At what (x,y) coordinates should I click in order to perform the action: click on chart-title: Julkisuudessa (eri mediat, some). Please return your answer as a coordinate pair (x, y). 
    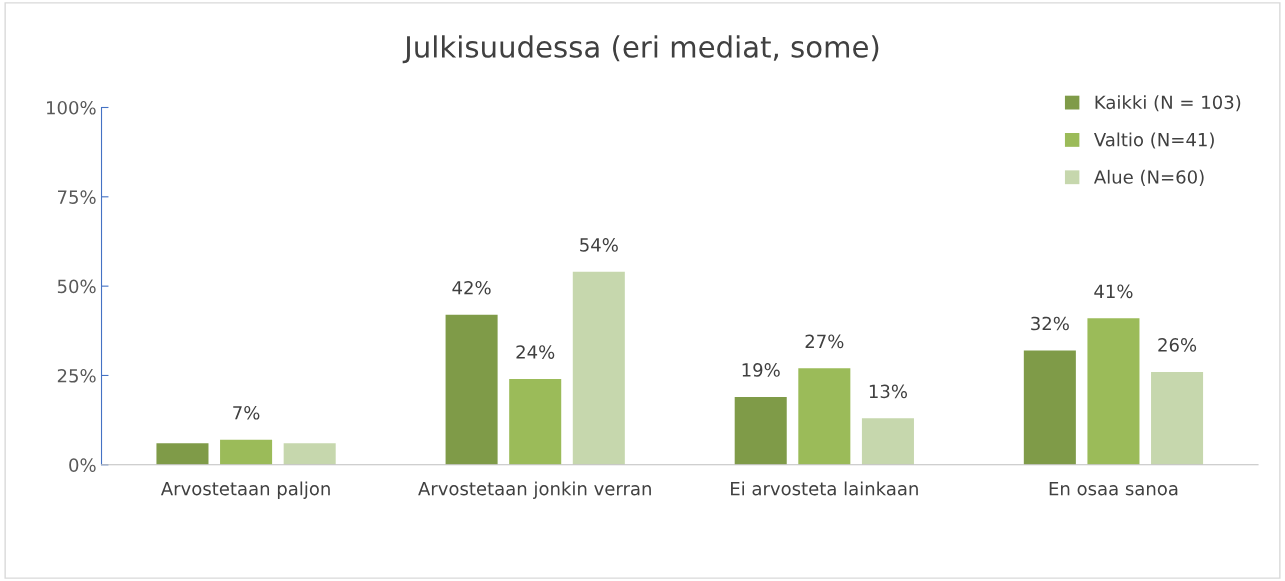
    Looking at the image, I should click on (640, 49).